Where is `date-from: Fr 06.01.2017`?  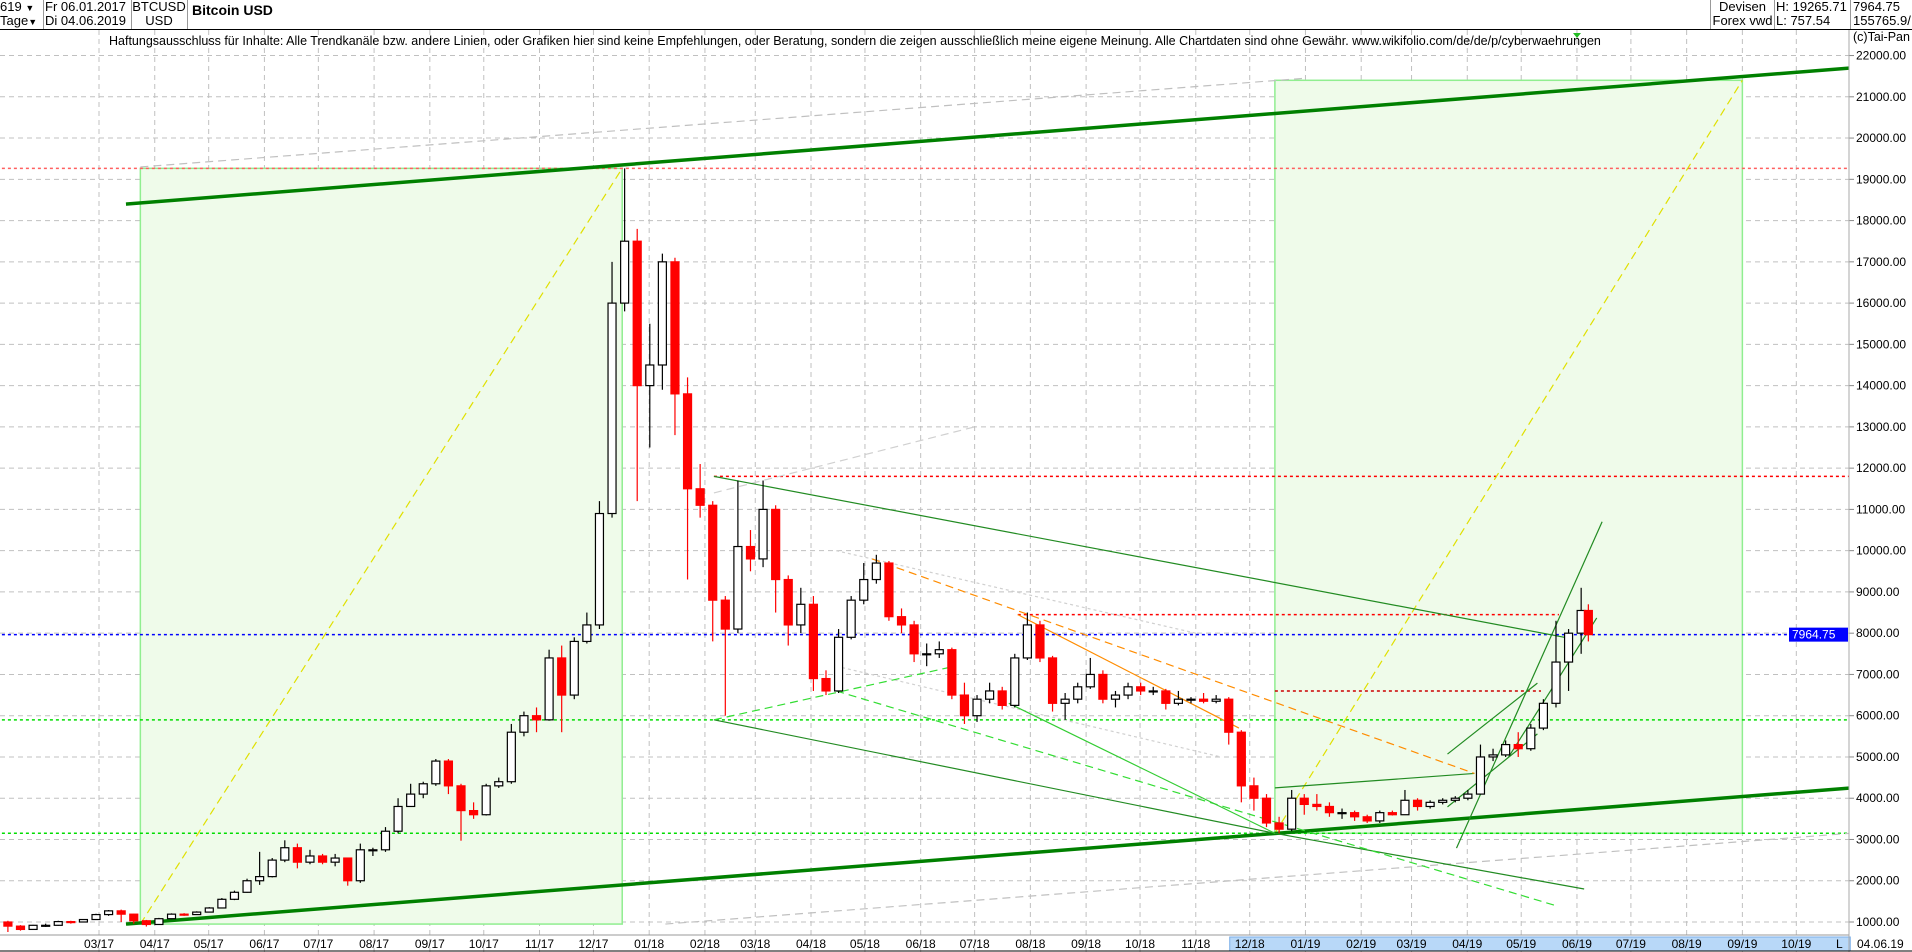 date-from: Fr 06.01.2017 is located at coordinates (85, 7).